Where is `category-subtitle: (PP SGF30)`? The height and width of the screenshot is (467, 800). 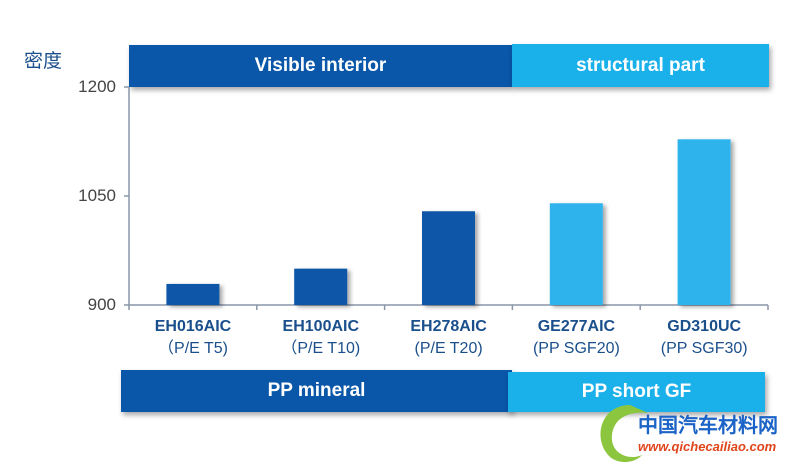 category-subtitle: (PP SGF30) is located at coordinates (704, 348).